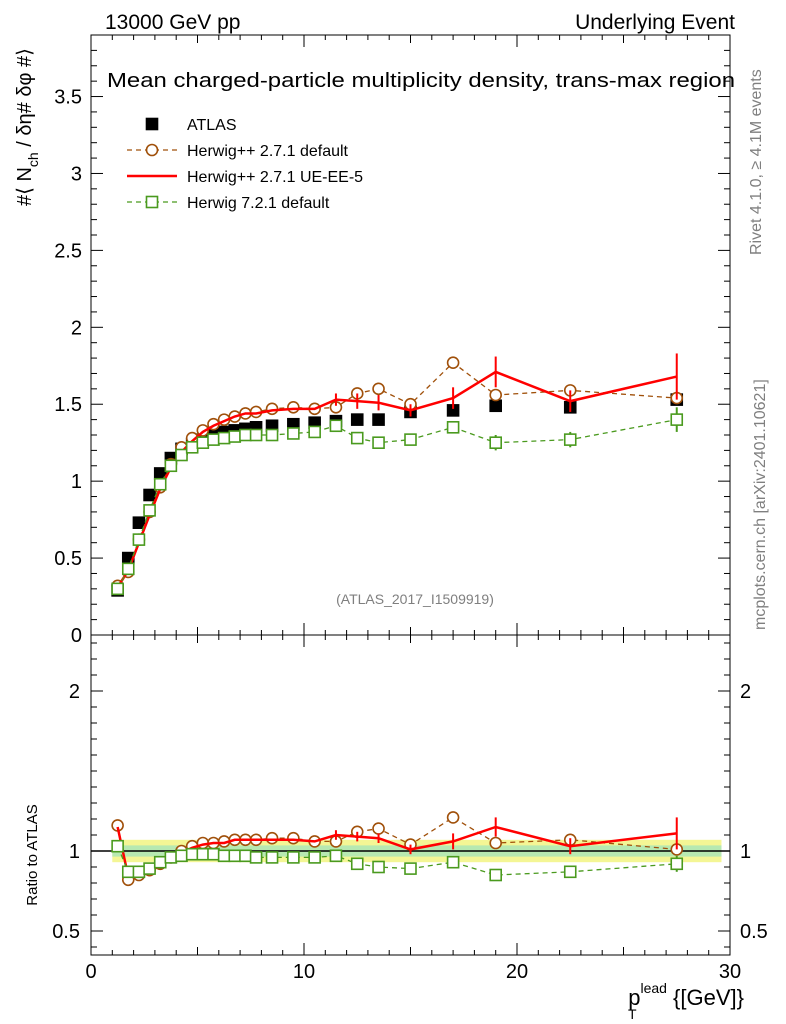  What do you see at coordinates (76, 482) in the screenshot?
I see `y-tick-label: 1` at bounding box center [76, 482].